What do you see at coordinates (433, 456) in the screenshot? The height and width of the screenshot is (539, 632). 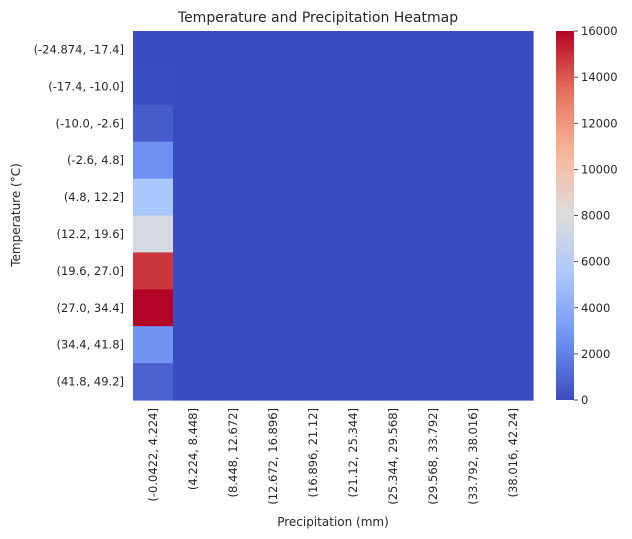 I see `x-tick-label: (29.568, 33.792]` at bounding box center [433, 456].